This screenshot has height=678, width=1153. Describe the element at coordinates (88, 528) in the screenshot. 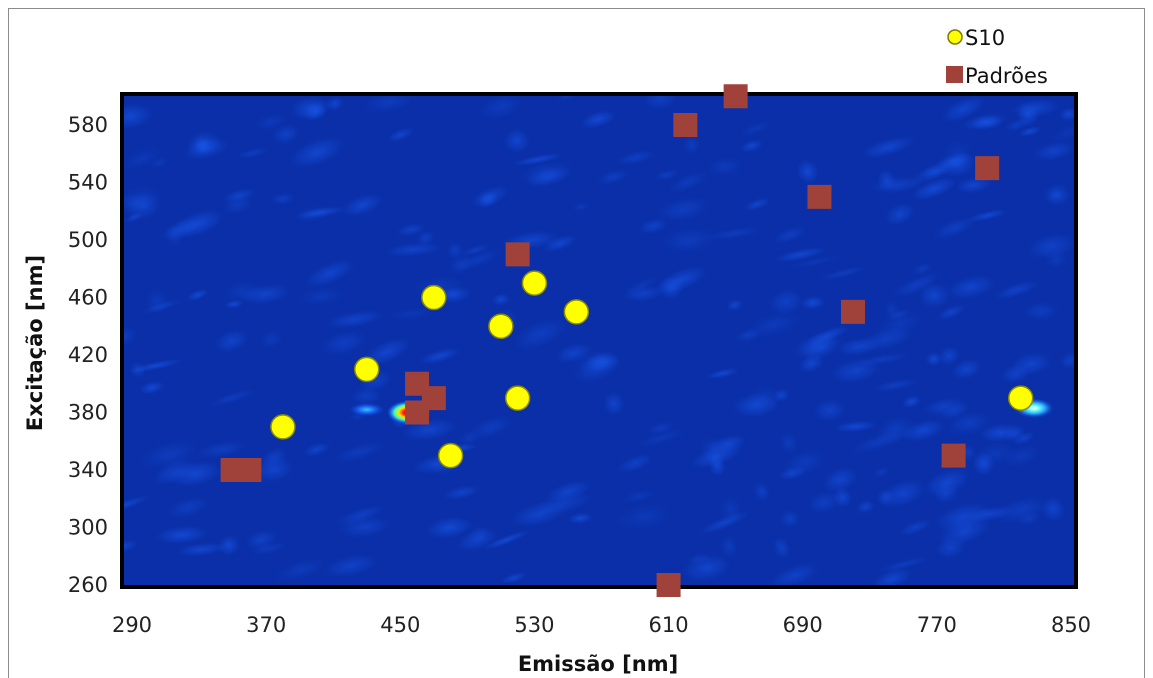

I see `y-tick-label: 300` at that location.